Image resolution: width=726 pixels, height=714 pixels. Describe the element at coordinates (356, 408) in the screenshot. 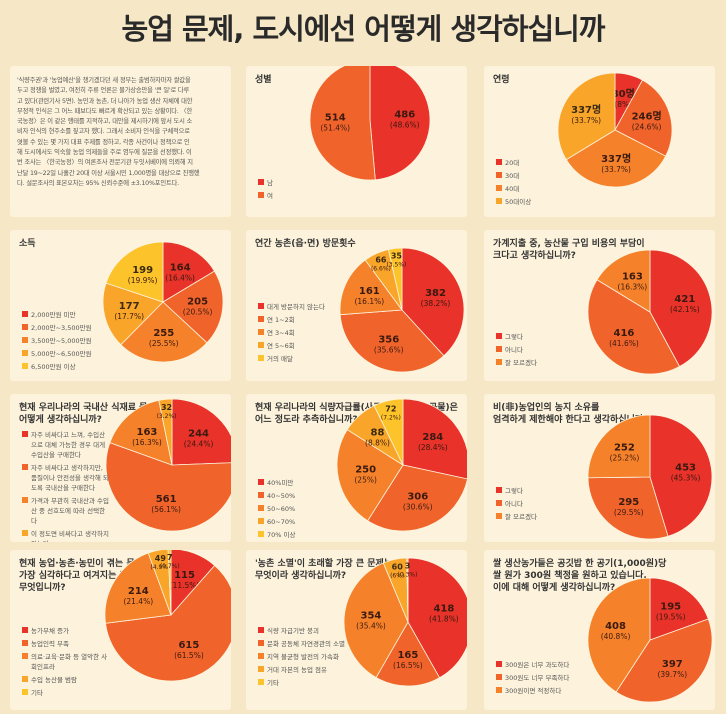

I see `chart-title-line: 현재 우리나라의 식량자급률(사료용을 제외한 곡물)은` at that location.